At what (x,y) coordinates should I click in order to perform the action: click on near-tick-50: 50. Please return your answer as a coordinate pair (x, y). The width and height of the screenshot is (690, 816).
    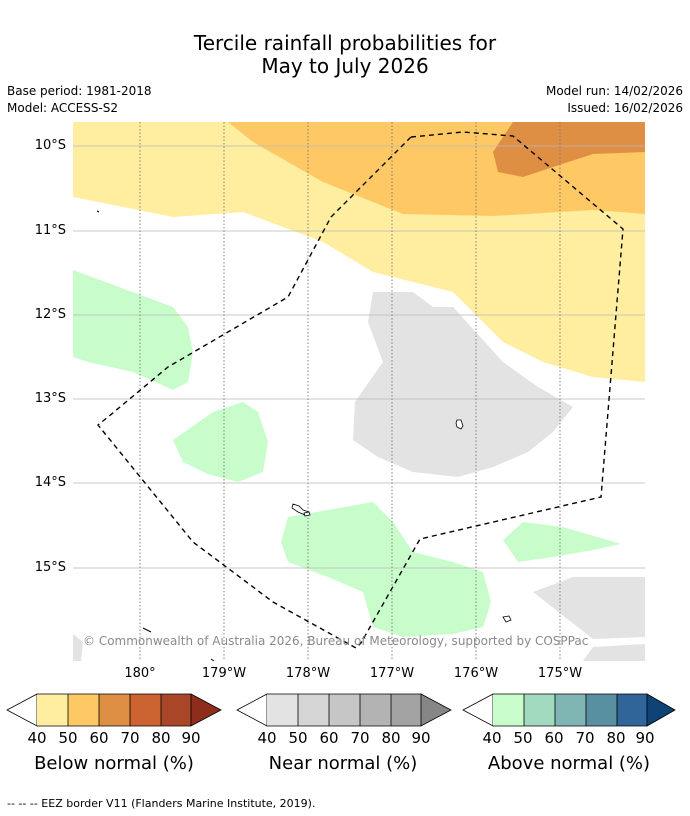
    Looking at the image, I should click on (298, 738).